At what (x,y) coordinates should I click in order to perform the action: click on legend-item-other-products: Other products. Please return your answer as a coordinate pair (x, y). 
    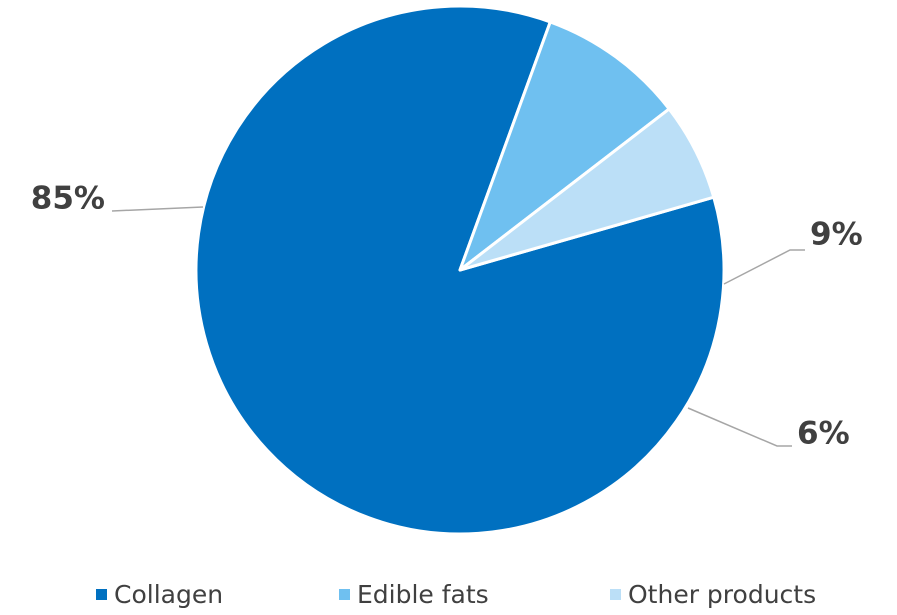
    Looking at the image, I should click on (713, 594).